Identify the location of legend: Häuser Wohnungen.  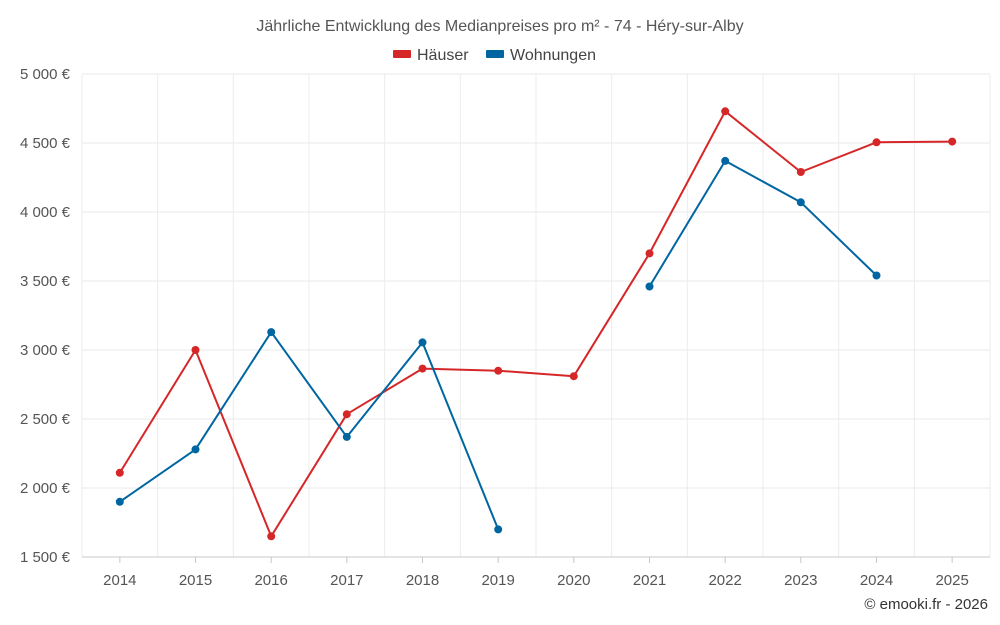
(494, 55).